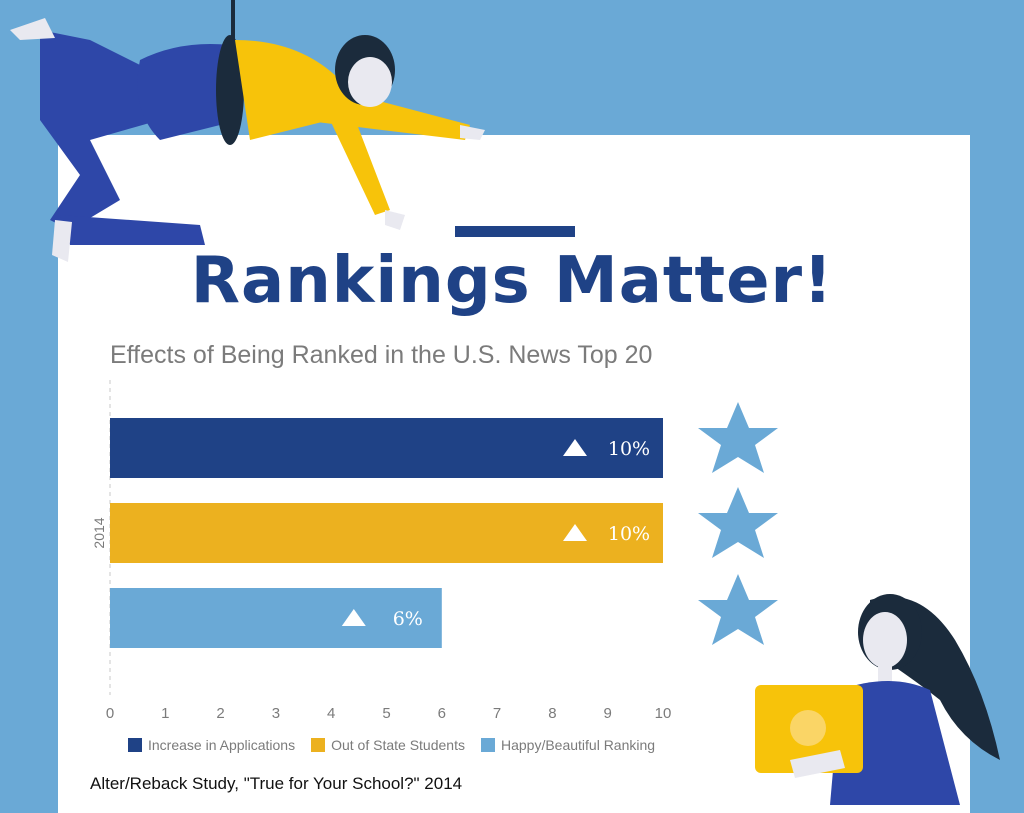 This screenshot has width=1024, height=813. I want to click on category-label: 2014, so click(99, 532).